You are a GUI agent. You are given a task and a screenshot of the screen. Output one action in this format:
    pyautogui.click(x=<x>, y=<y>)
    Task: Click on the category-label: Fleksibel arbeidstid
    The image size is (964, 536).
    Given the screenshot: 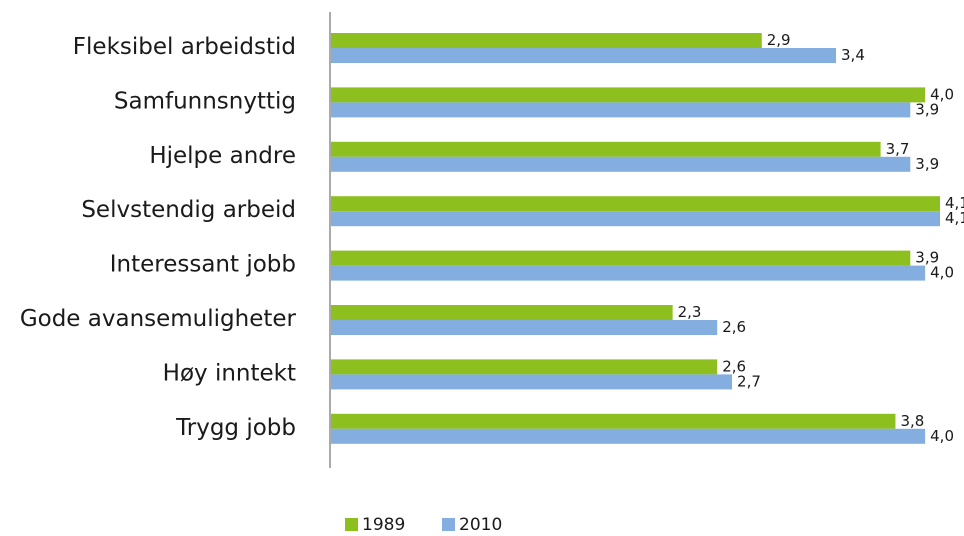 What is the action you would take?
    pyautogui.click(x=184, y=47)
    